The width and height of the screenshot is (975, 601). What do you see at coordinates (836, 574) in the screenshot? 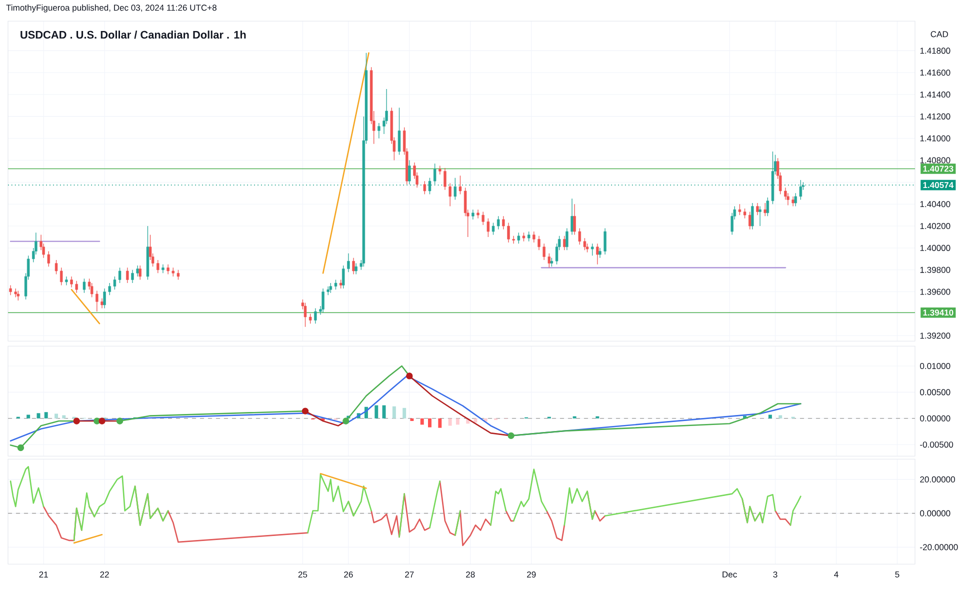
I see `x-tick-label: 4` at bounding box center [836, 574].